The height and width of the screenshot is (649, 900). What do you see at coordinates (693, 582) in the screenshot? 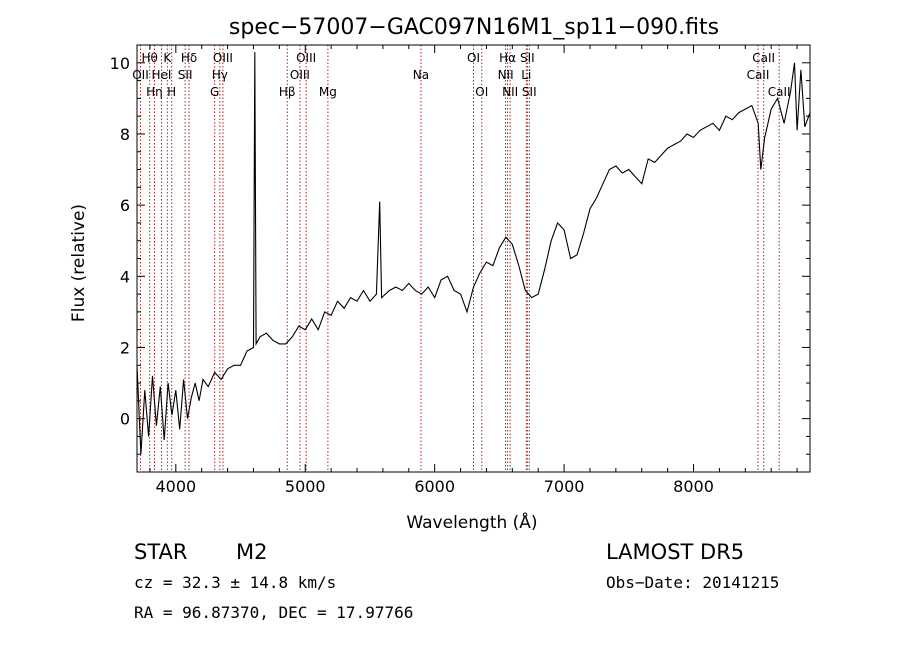
I see `observation-date: Obs−Date: 20141215` at bounding box center [693, 582].